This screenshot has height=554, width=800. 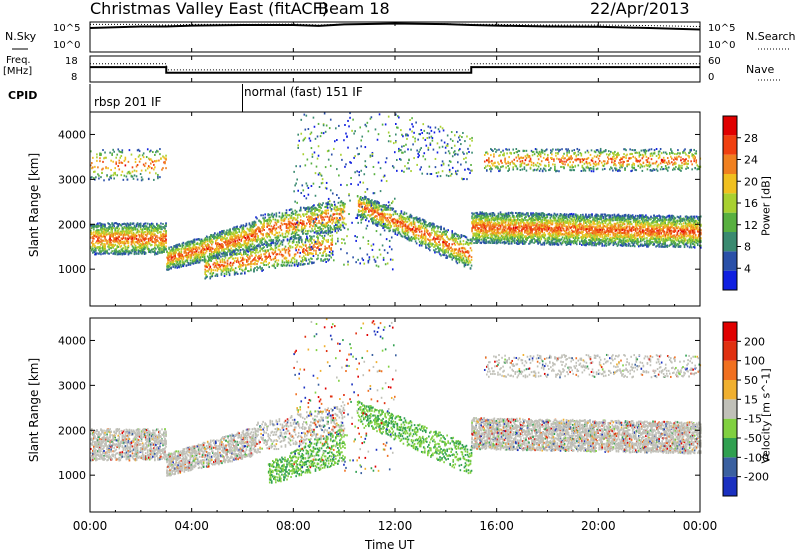 I want to click on freq-unit-label: [MHz], so click(x=18, y=71).